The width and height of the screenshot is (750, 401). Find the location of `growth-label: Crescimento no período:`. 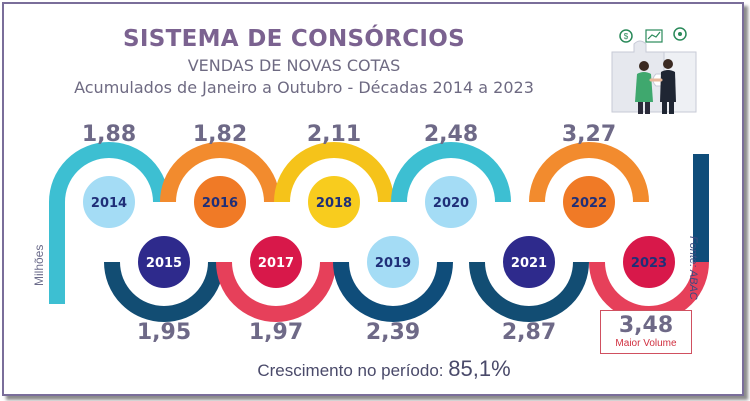

growth-label: Crescimento no período: is located at coordinates (350, 370).